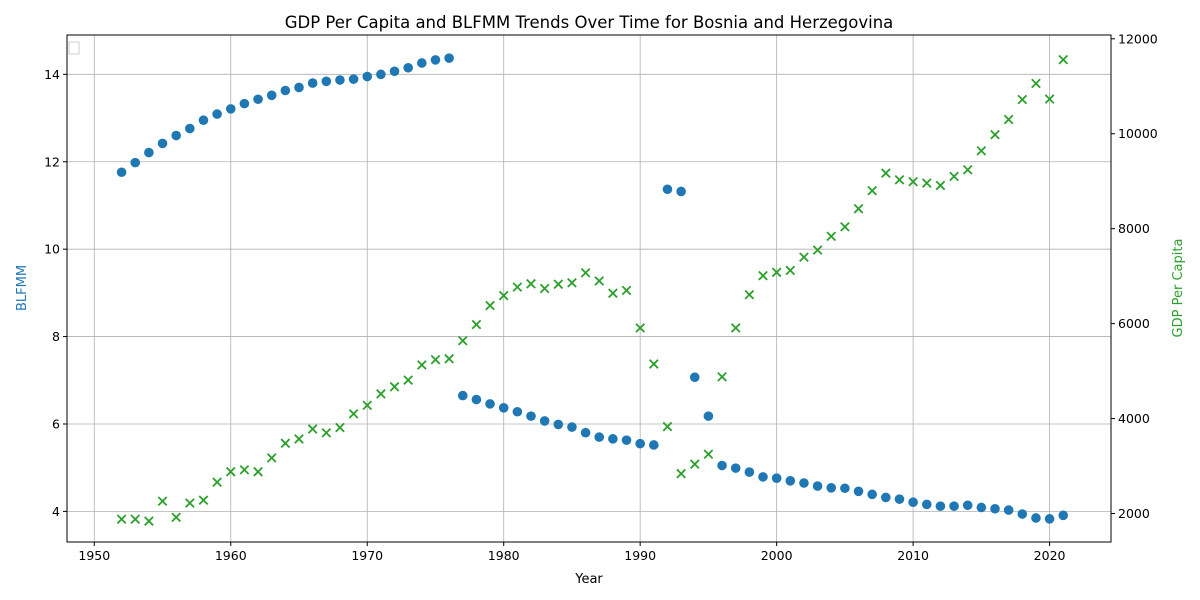  Describe the element at coordinates (1138, 38) in the screenshot. I see `right-y-tick-label: 12000` at that location.